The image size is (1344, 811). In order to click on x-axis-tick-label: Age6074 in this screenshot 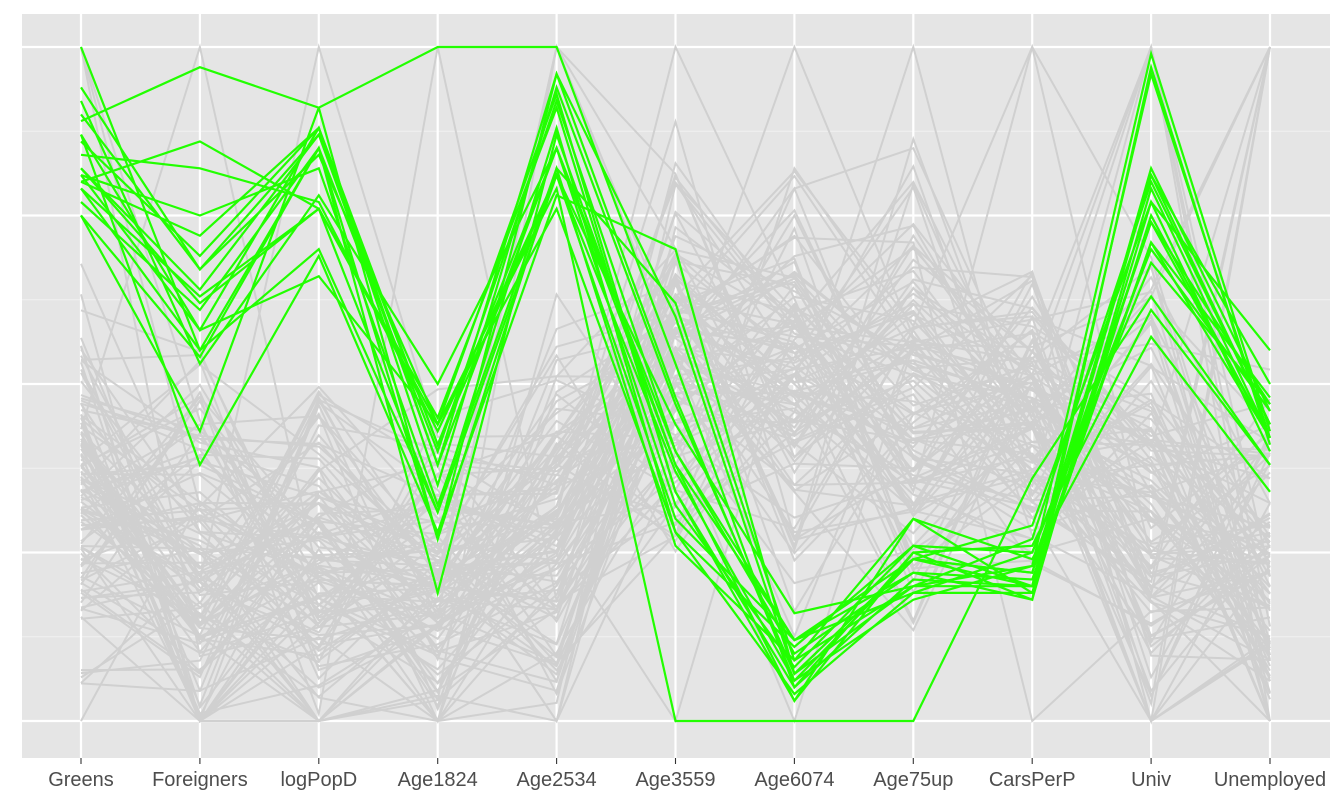, I will do `click(794, 780)`.